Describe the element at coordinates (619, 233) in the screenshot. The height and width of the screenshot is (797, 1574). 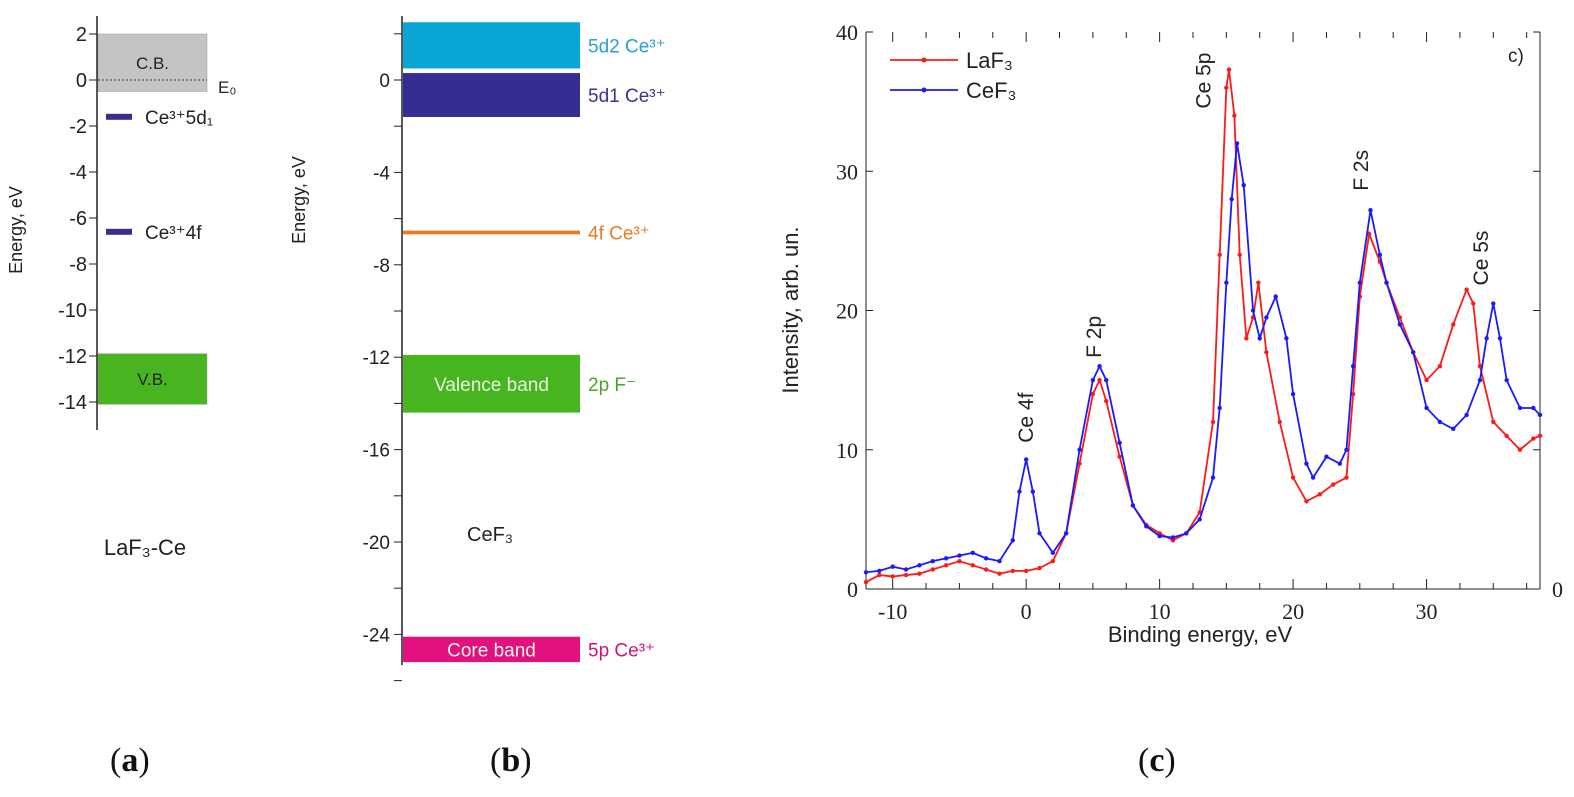
I see `band-label: 4f Ce³⁺` at that location.